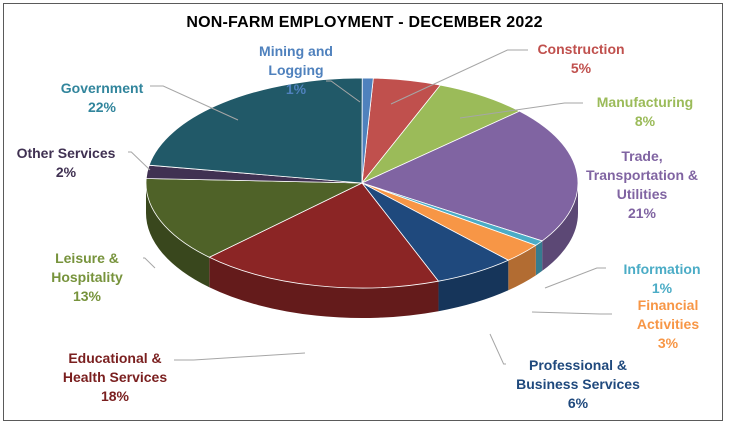  Describe the element at coordinates (459, 77) in the screenshot. I see `leader-construction` at that location.